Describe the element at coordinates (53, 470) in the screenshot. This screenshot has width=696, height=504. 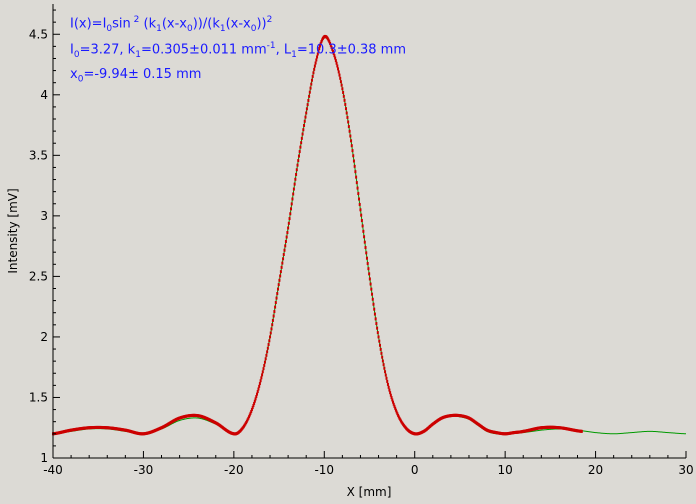
I see `x-tick-label: -40` at that location.